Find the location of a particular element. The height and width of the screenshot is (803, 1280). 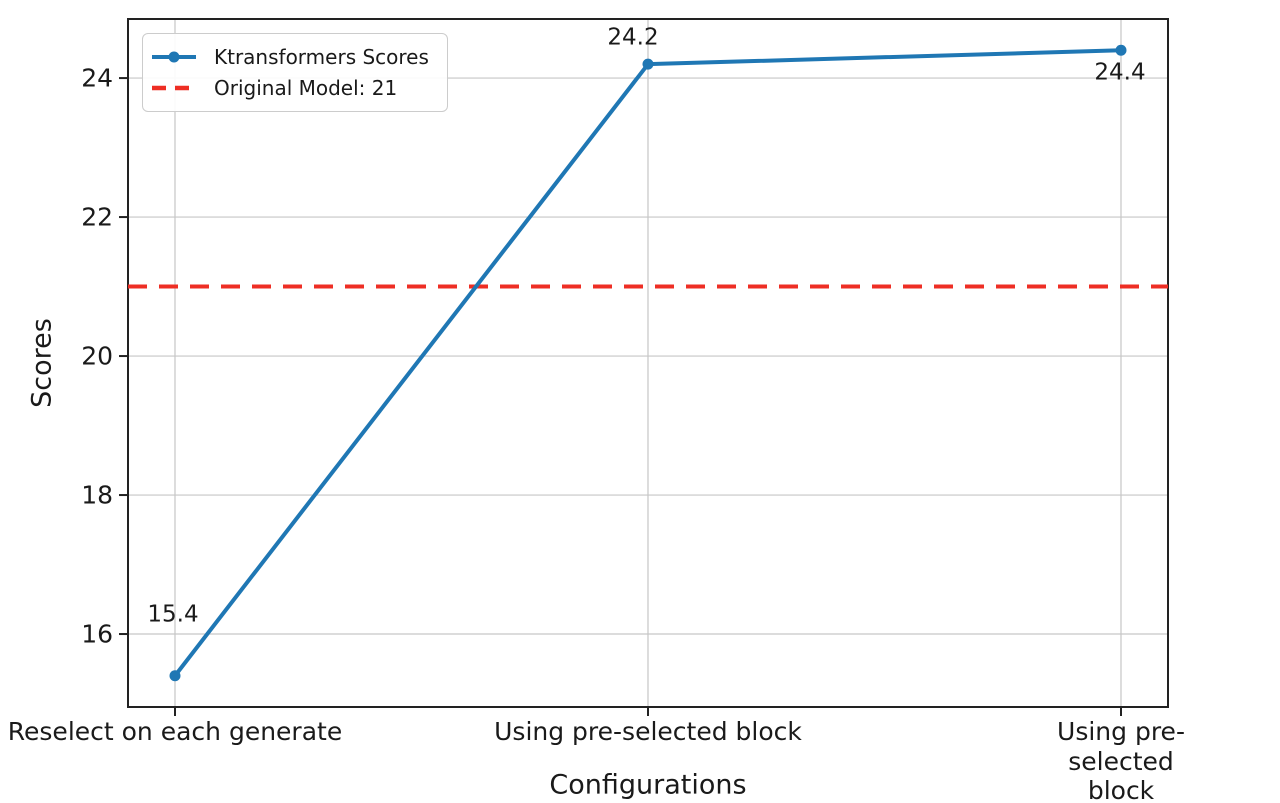

legend-label-reference: Original Model: 21 is located at coordinates (306, 87).